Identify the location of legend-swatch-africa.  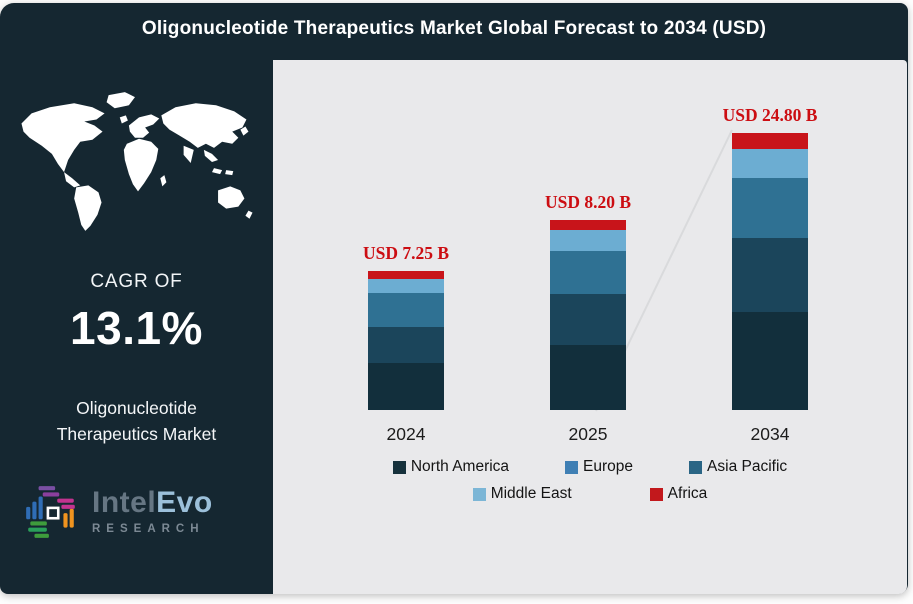
(656, 494).